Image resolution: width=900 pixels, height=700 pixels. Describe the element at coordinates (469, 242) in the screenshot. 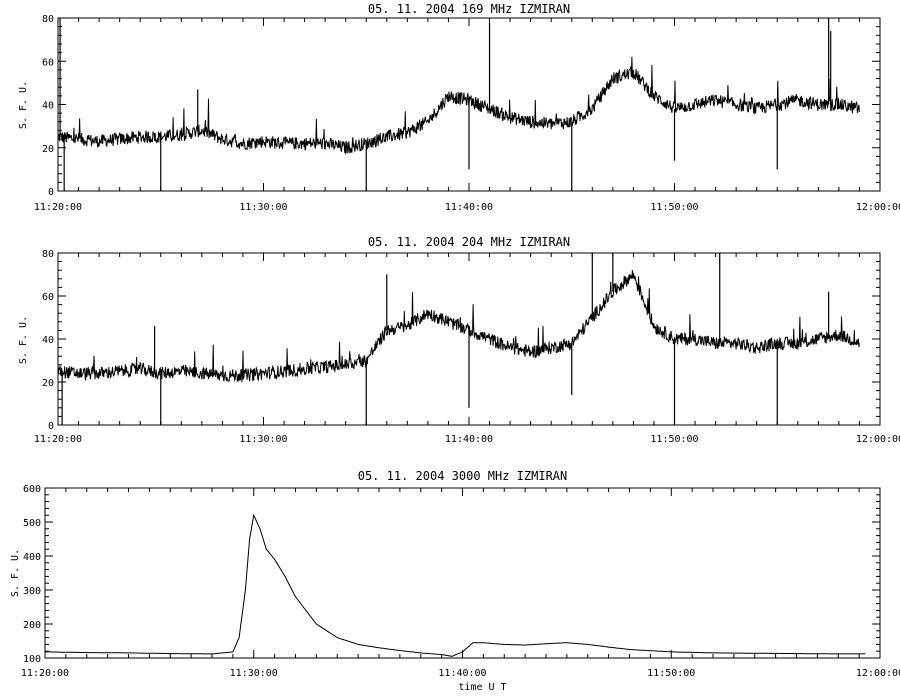

I see `chart-title: 05. 11. 2004 204 MHz IZMIRAN` at that location.